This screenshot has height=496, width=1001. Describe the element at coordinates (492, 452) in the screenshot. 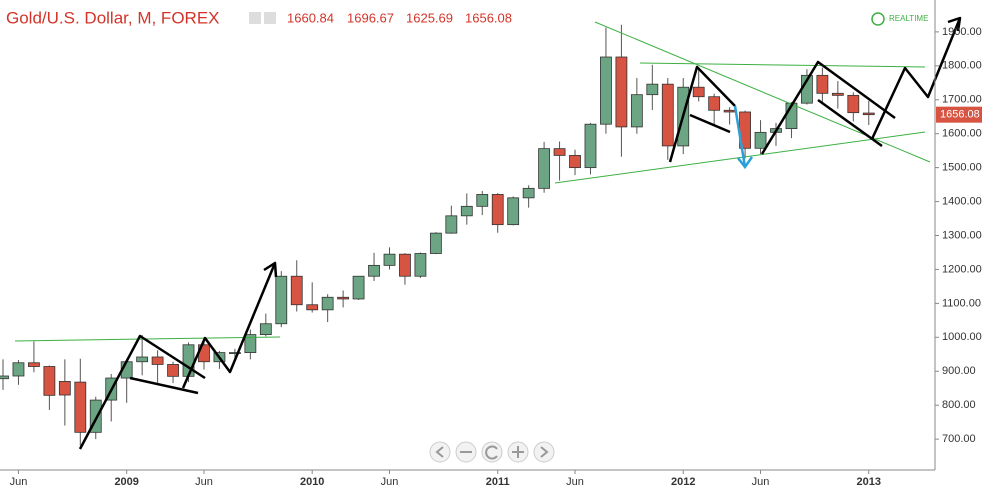

I see `nav-buttons` at that location.